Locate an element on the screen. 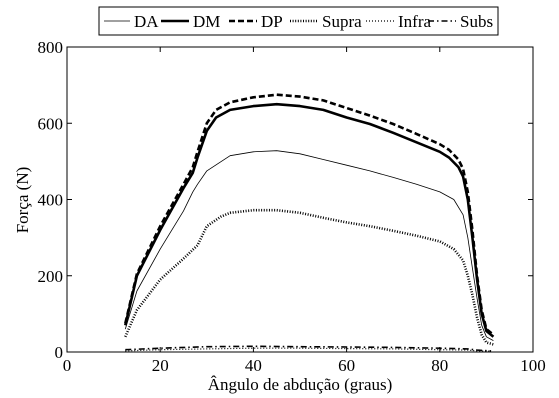  legend-label-da: DA is located at coordinates (146, 21).